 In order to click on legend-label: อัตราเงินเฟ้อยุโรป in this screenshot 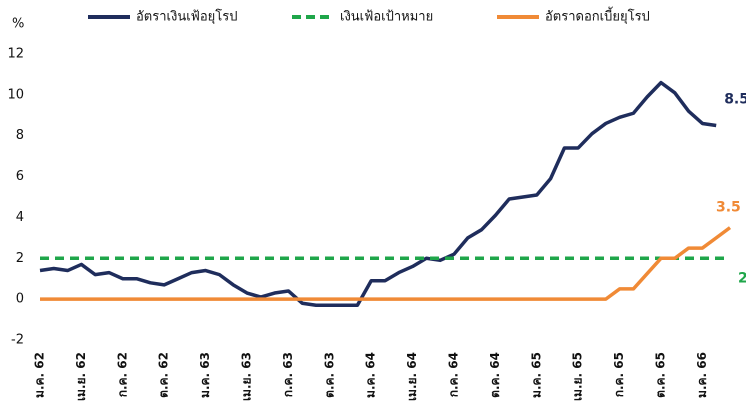, I will do `click(187, 17)`.